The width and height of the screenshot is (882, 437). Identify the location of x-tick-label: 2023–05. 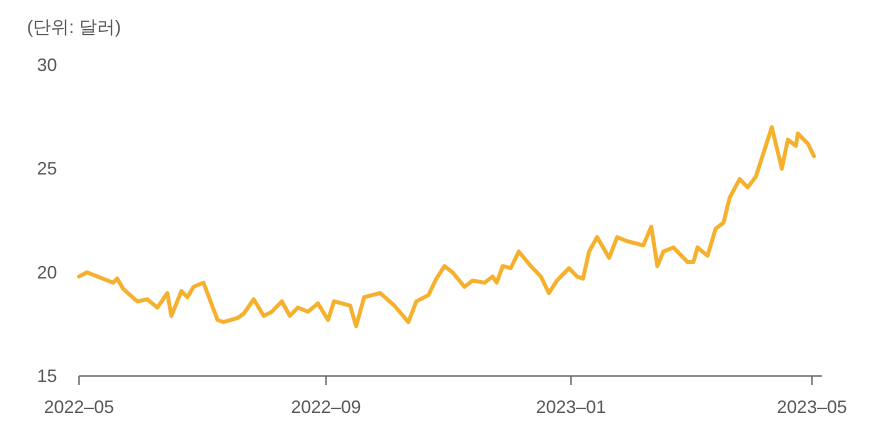
(811, 407).